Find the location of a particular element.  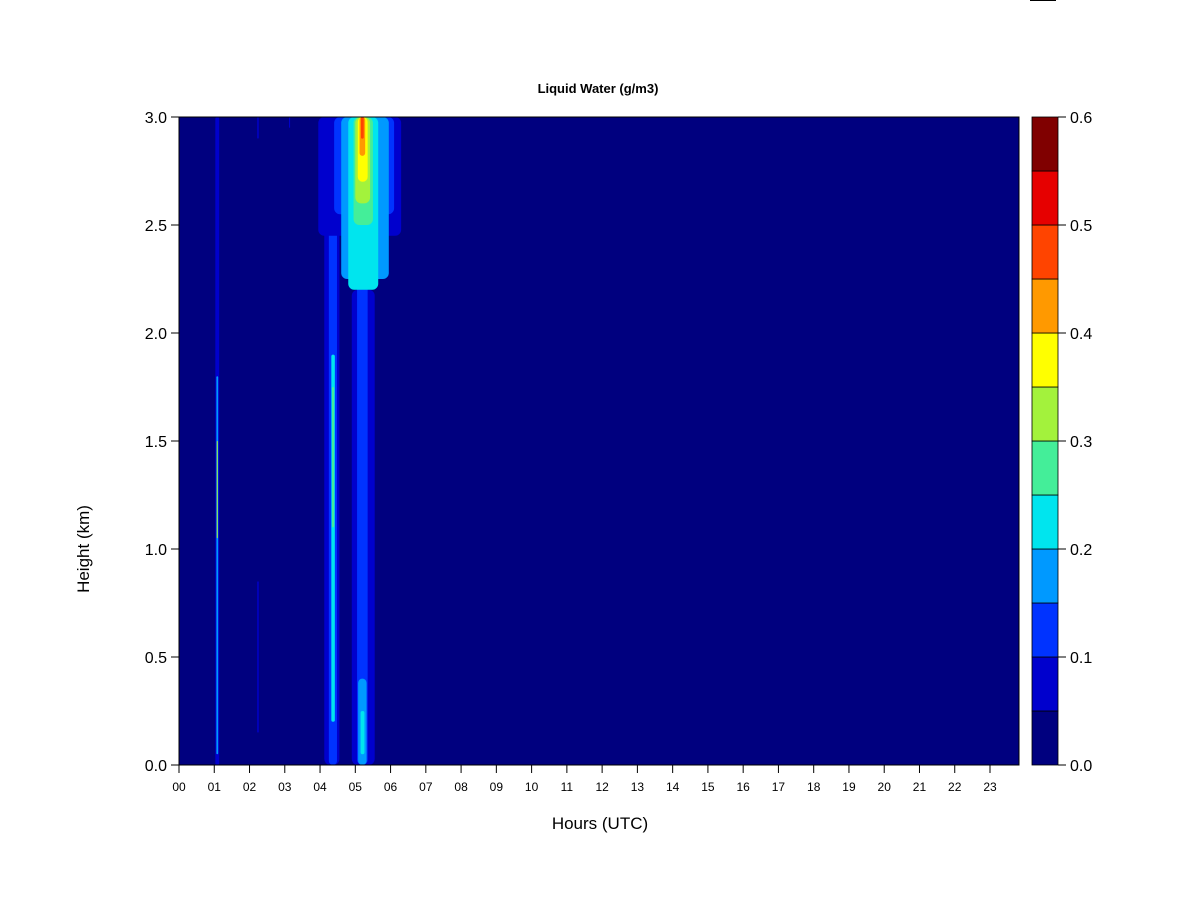

colorbar-tick-label: 0.3 is located at coordinates (1081, 442).